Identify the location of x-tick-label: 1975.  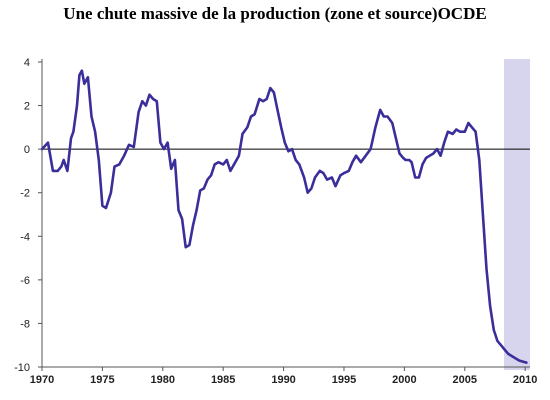
(102, 380).